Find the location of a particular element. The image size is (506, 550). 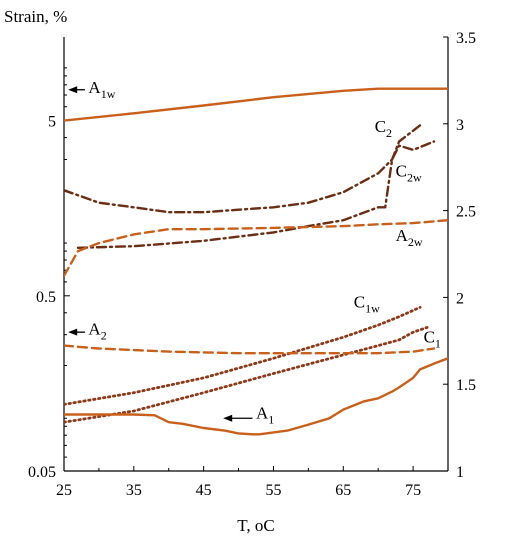

y2-tick-label: 3.5 is located at coordinates (466, 38).